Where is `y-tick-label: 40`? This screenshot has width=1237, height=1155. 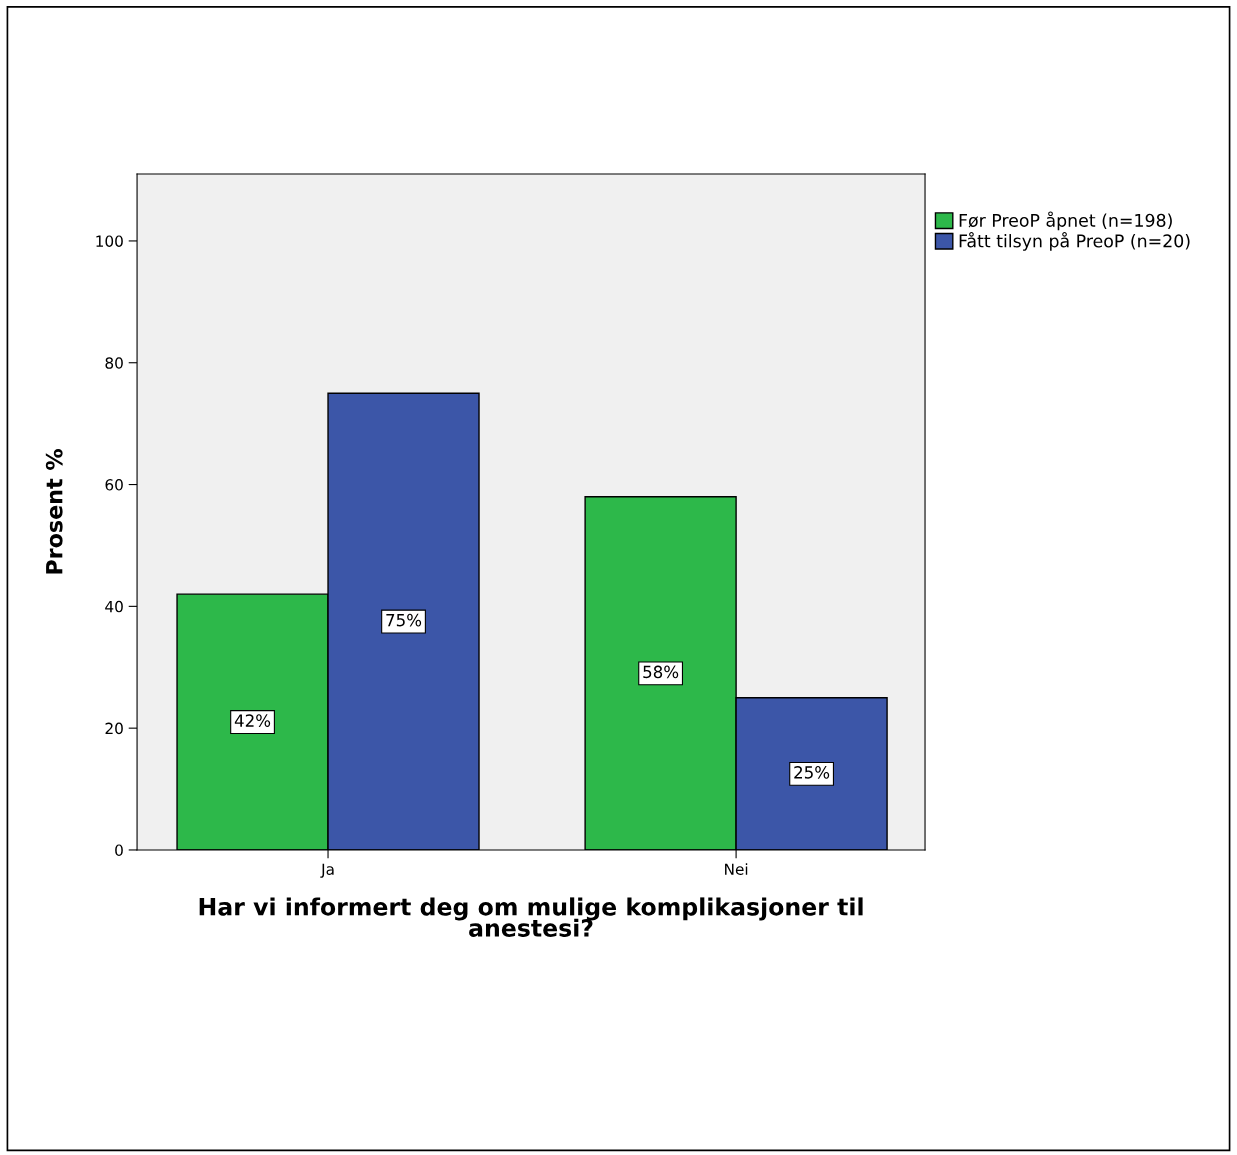 y-tick-label: 40 is located at coordinates (114, 606).